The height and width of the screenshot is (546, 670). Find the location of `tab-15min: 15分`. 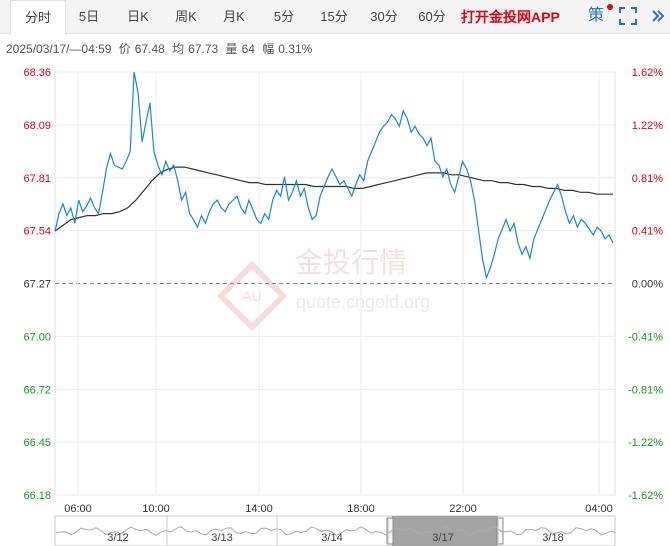

tab-15min: 15分 is located at coordinates (334, 16).